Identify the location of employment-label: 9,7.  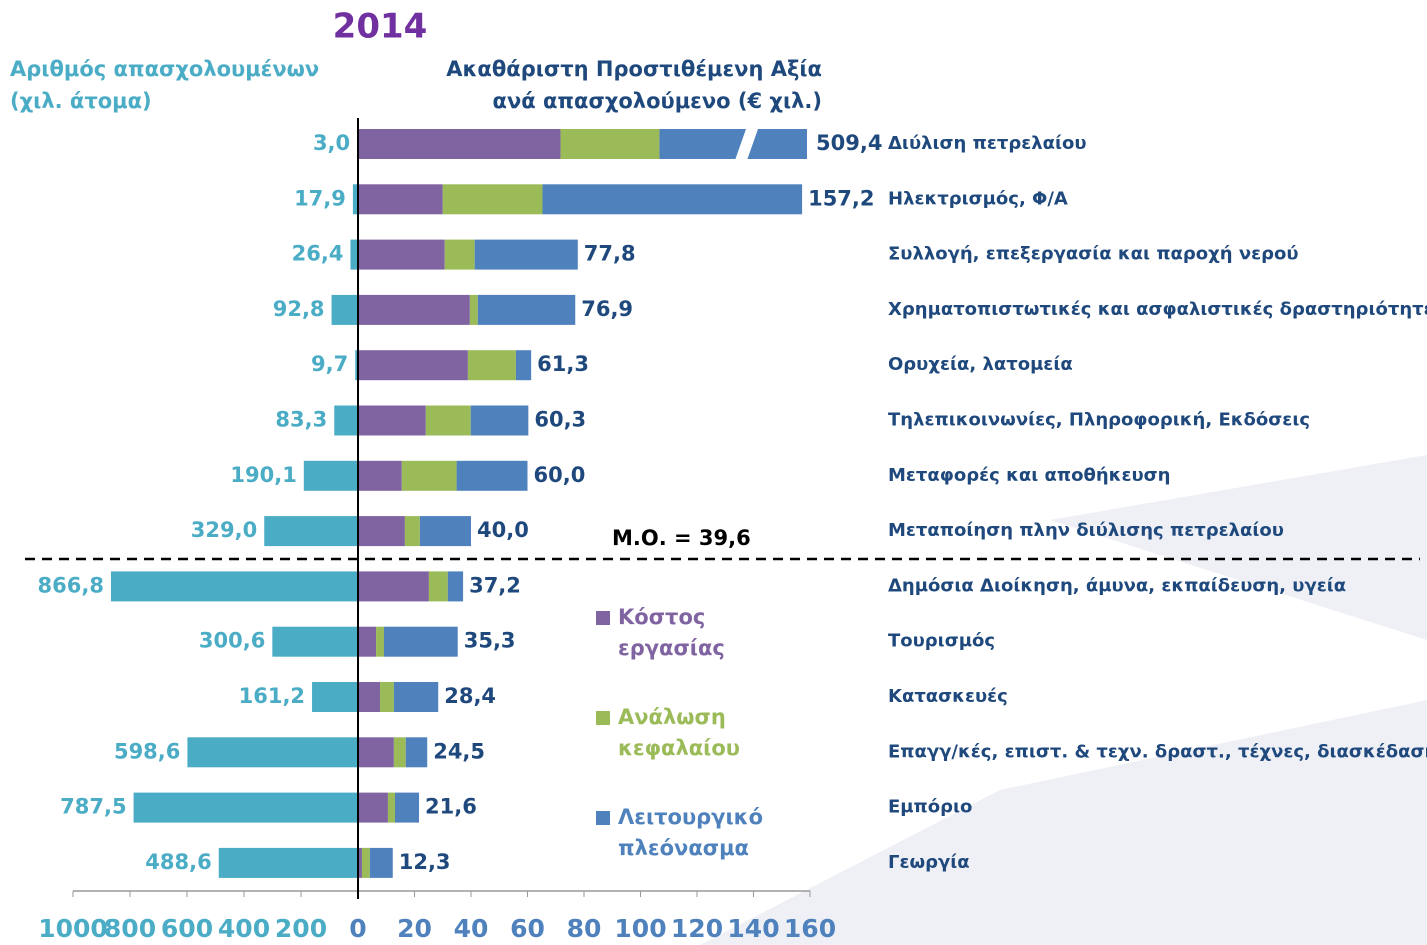
(329, 364).